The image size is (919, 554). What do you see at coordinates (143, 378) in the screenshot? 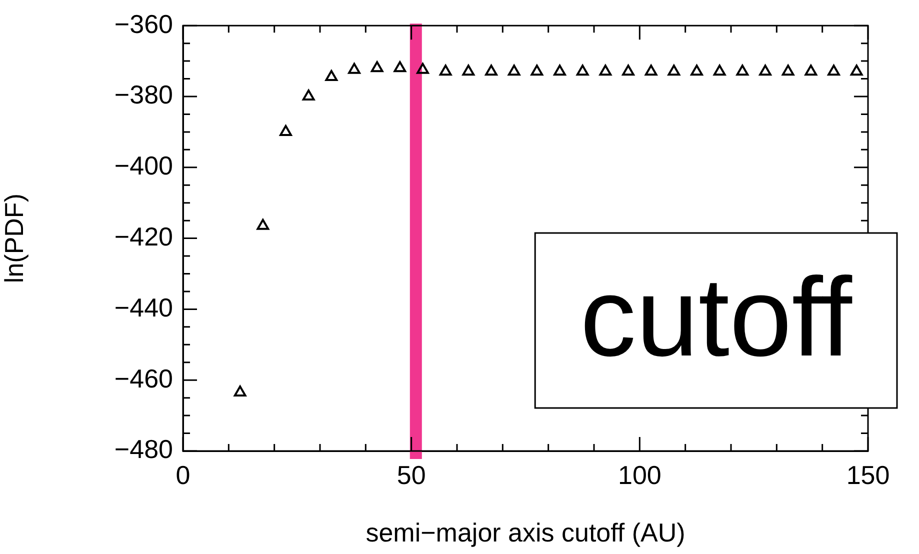
I see `y-tick-label: −460` at bounding box center [143, 378].